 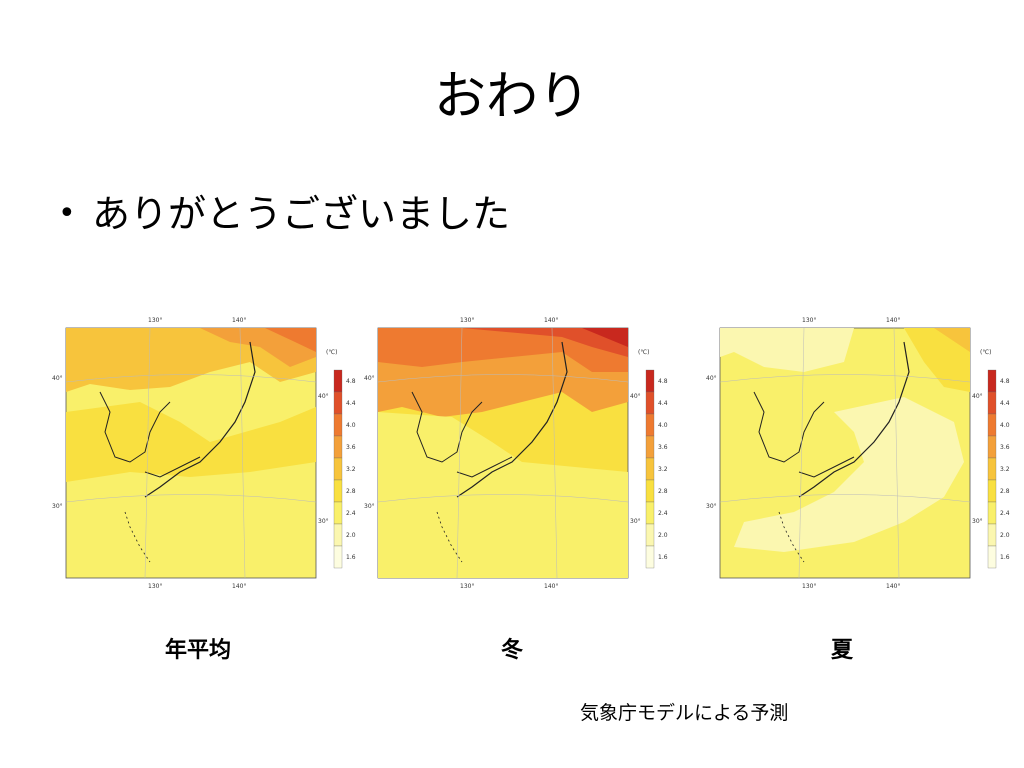 What do you see at coordinates (197, 650) in the screenshot?
I see `caption-annual: 年平均` at bounding box center [197, 650].